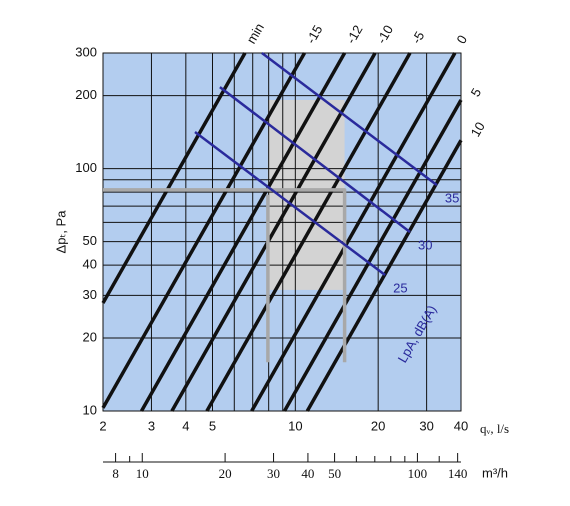 This screenshot has width=570, height=506. I want to click on x2-tick-label: 30, so click(273, 473).